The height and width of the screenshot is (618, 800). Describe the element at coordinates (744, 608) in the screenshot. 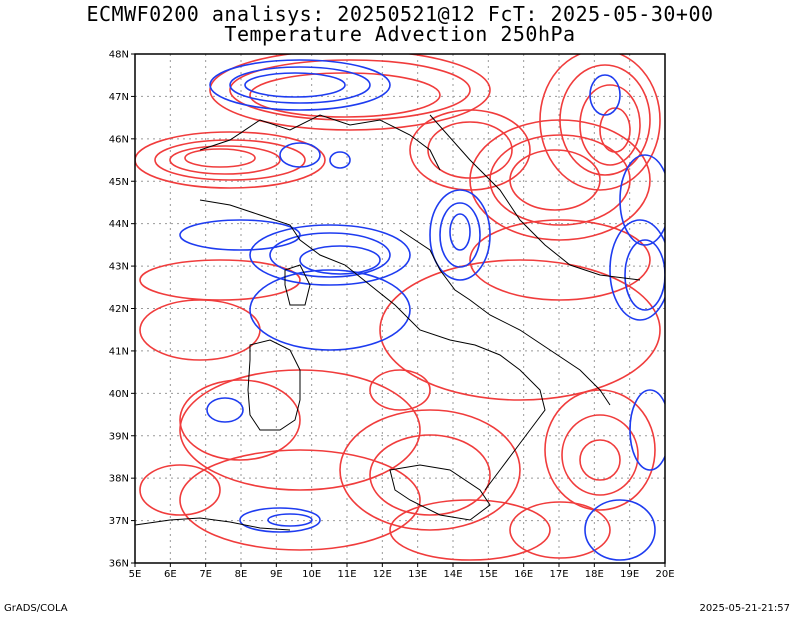

I see `footer-timestamp: 2025-05-21-21:57` at that location.